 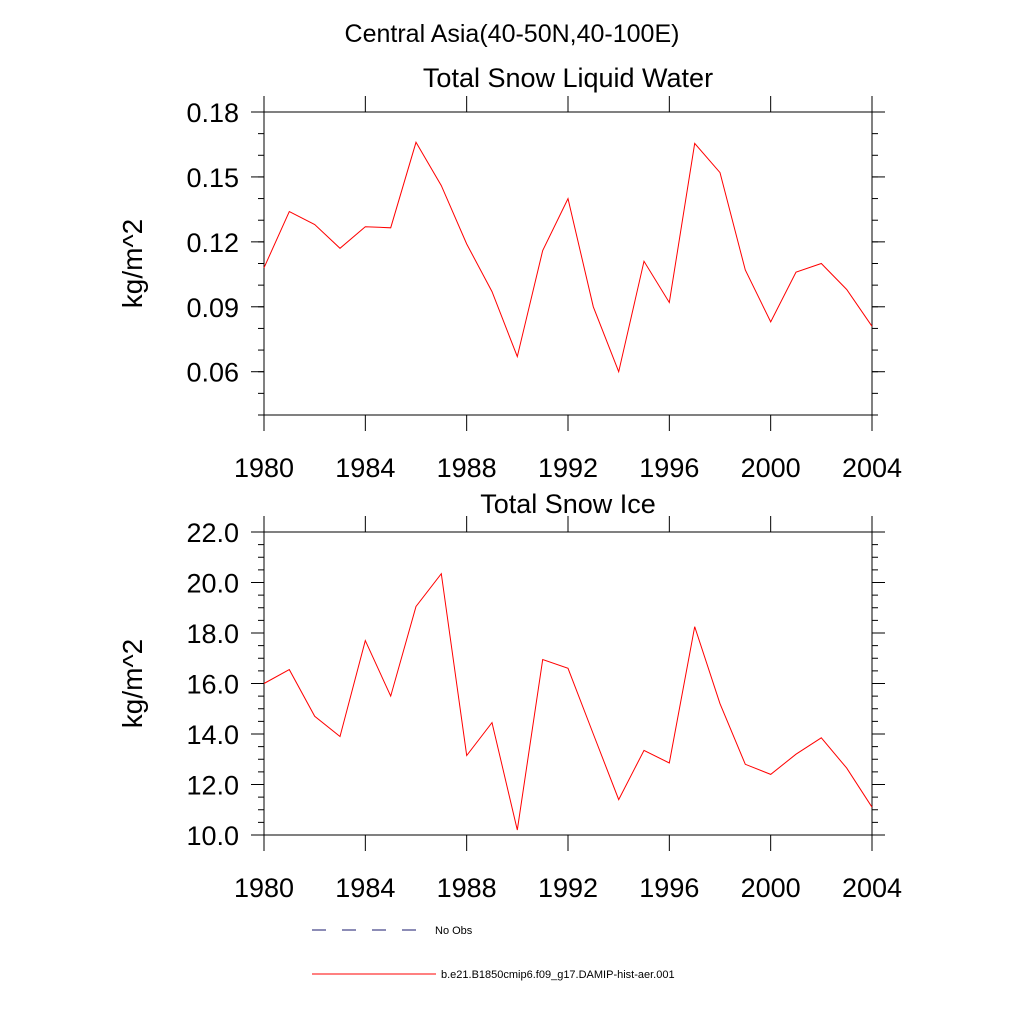 I want to click on y-tick-label: 0.09, so click(x=212, y=308).